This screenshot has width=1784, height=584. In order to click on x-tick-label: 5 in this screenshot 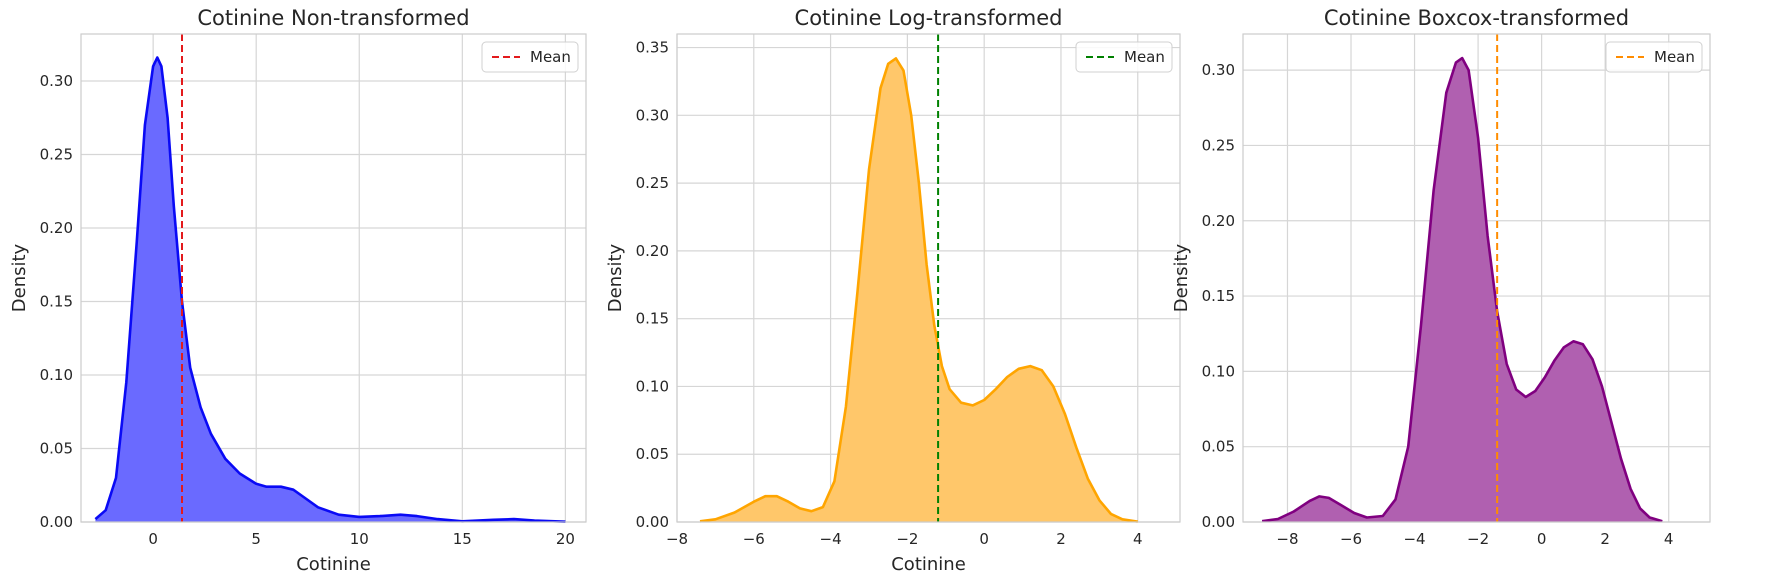, I will do `click(256, 539)`.